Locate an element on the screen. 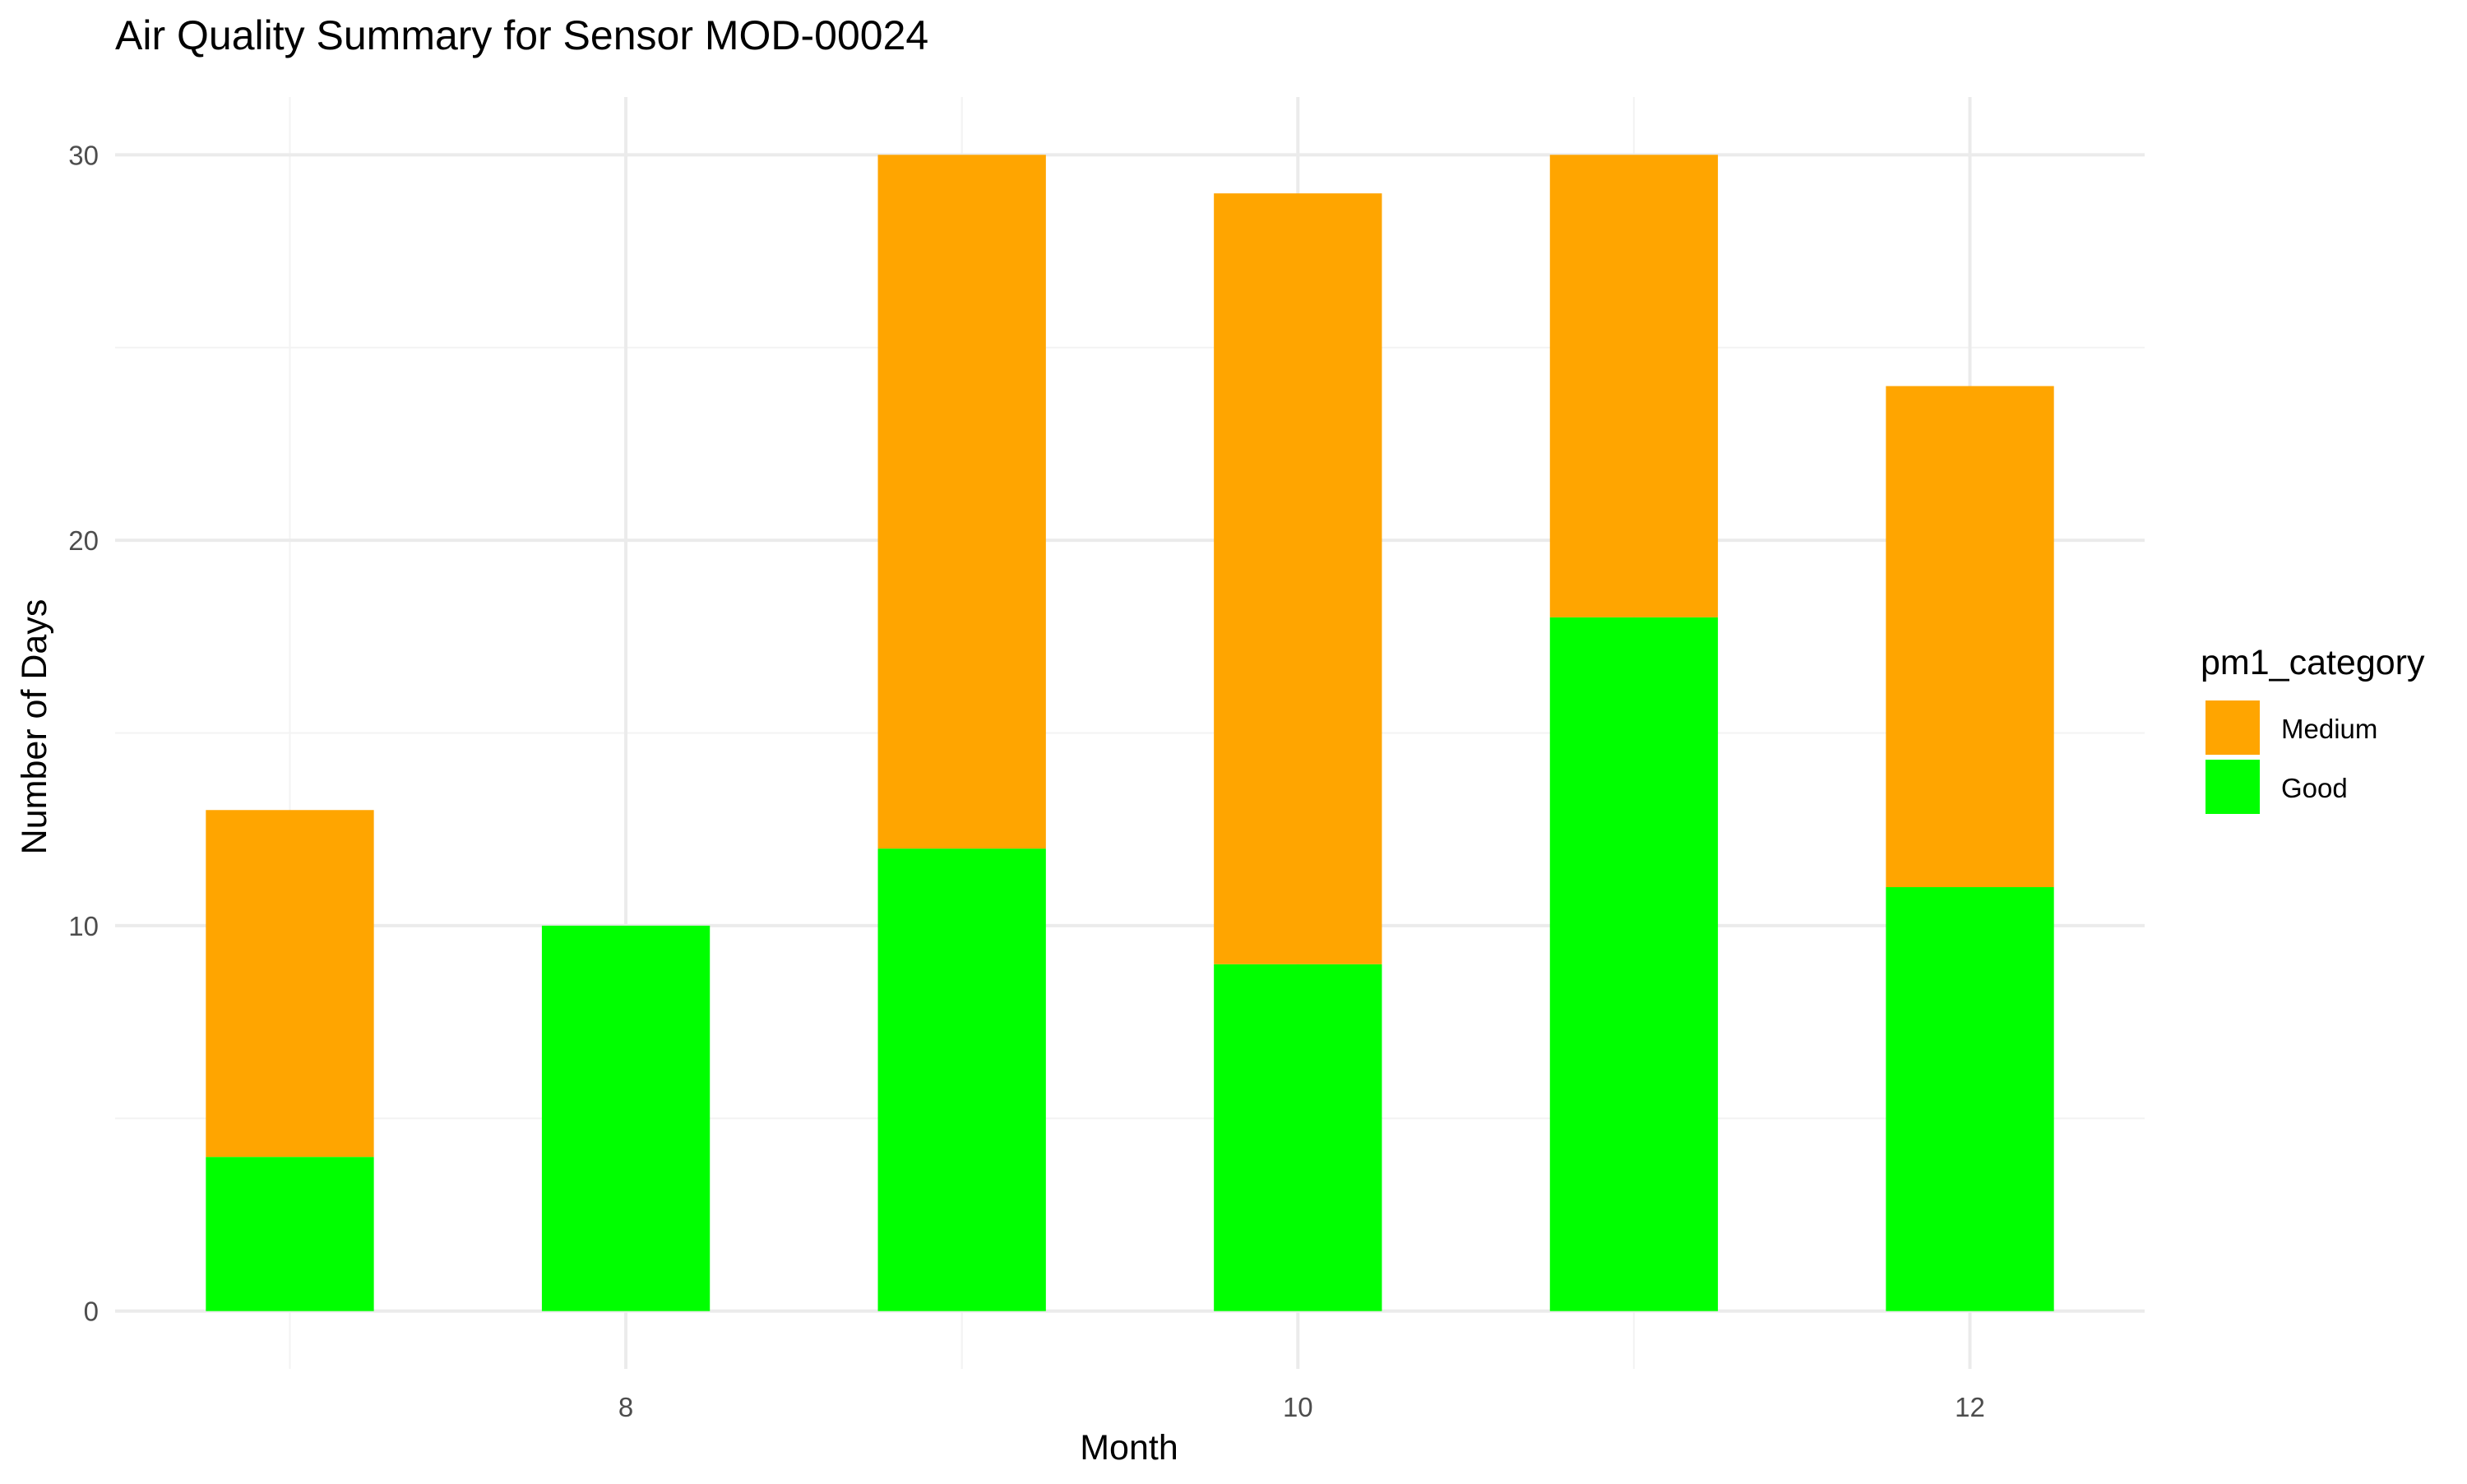 Image resolution: width=2467 pixels, height=1484 pixels. x-tick-label: 8 is located at coordinates (625, 1407).